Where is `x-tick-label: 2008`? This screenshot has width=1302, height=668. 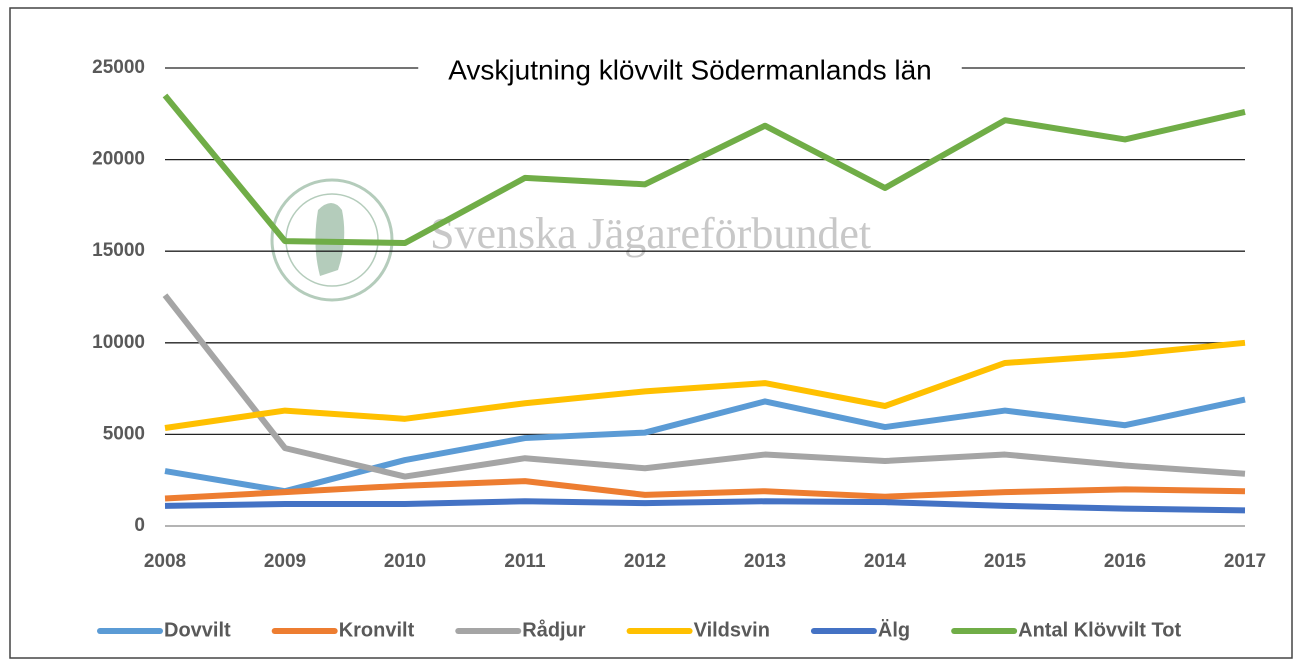 x-tick-label: 2008 is located at coordinates (165, 561).